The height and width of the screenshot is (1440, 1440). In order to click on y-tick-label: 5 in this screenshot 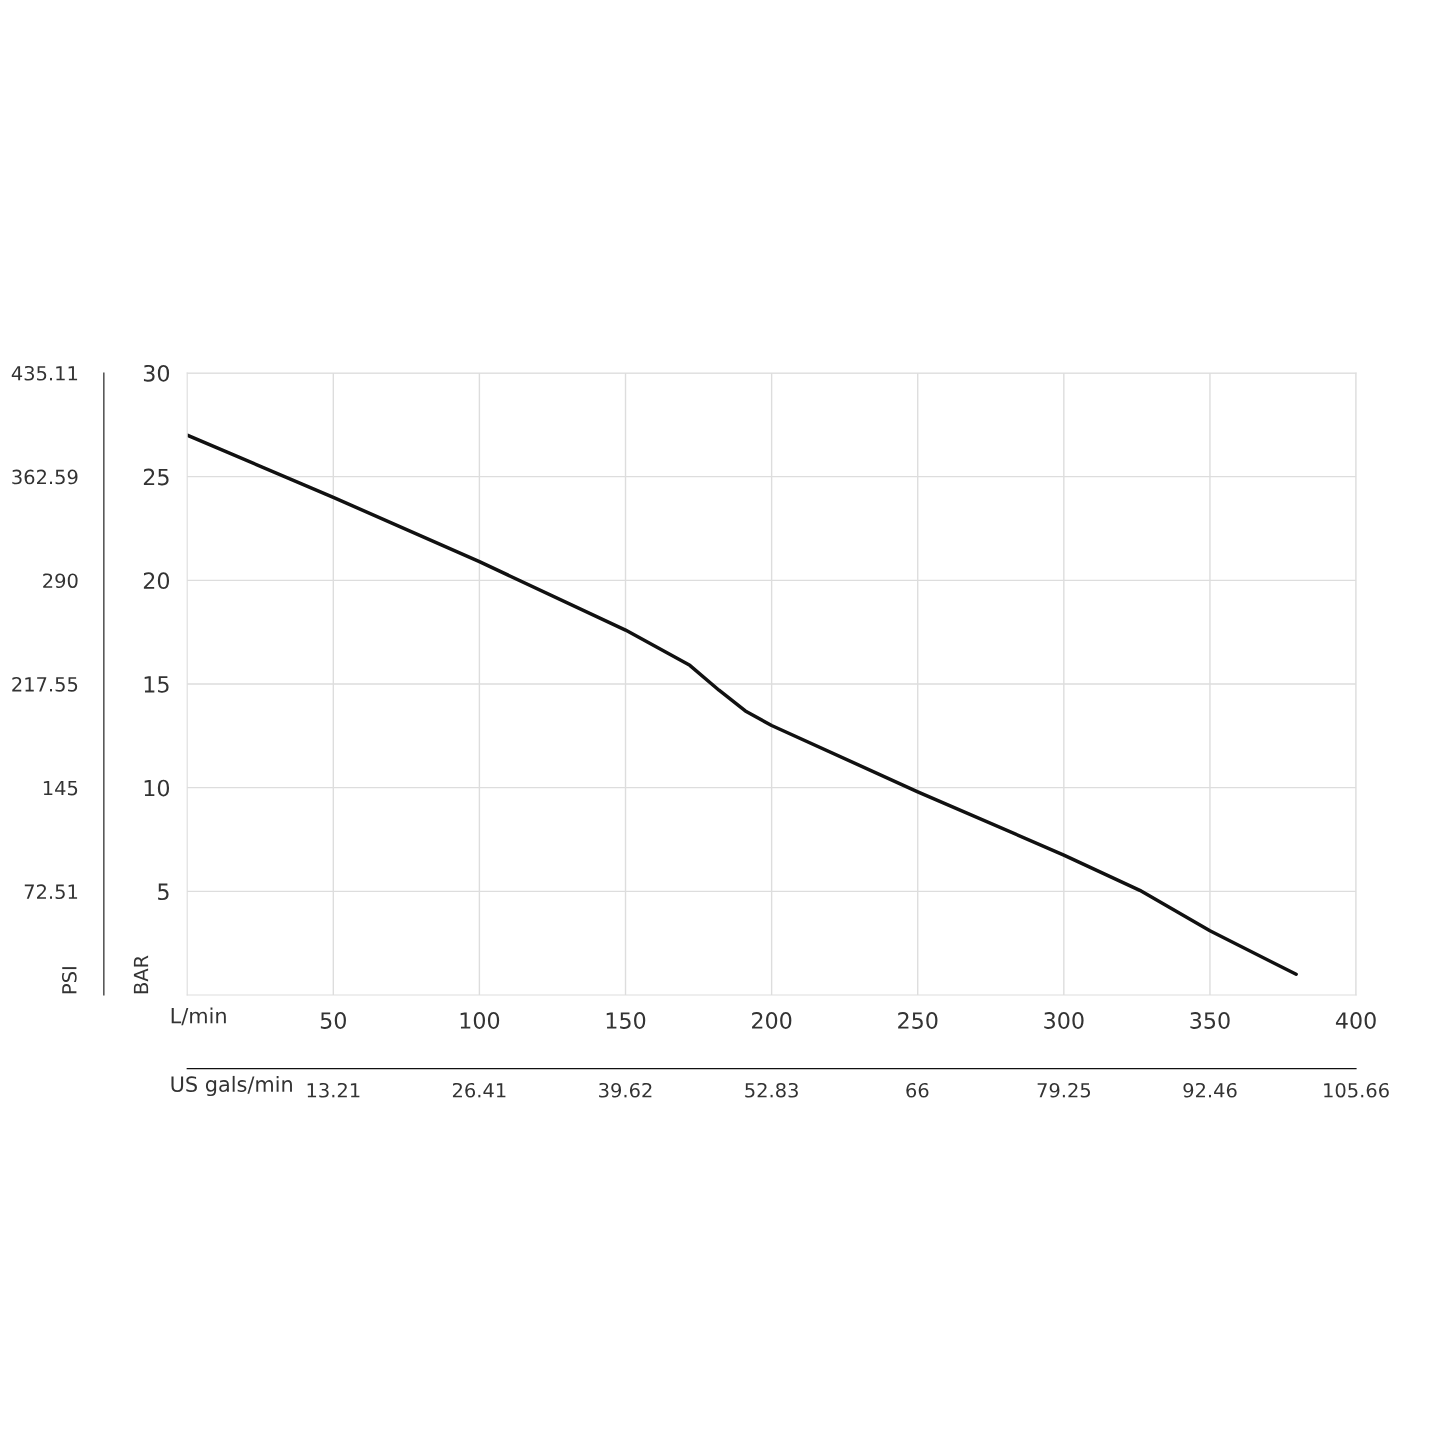, I will do `click(163, 892)`.